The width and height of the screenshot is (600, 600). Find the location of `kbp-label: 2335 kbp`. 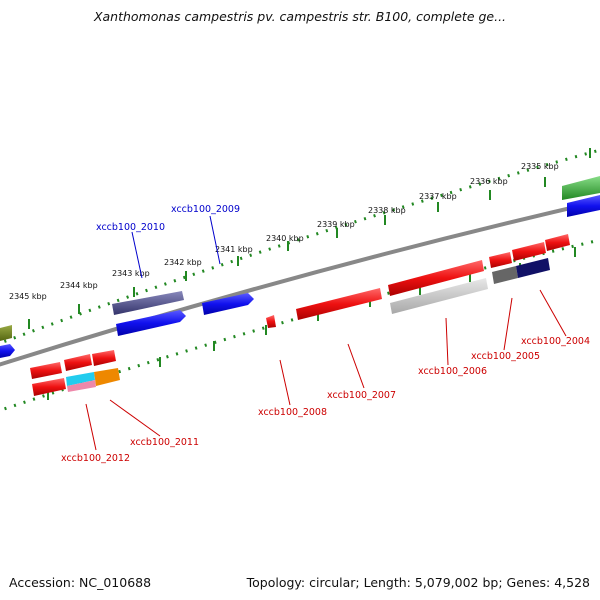

kbp-label: 2335 kbp is located at coordinates (540, 166).